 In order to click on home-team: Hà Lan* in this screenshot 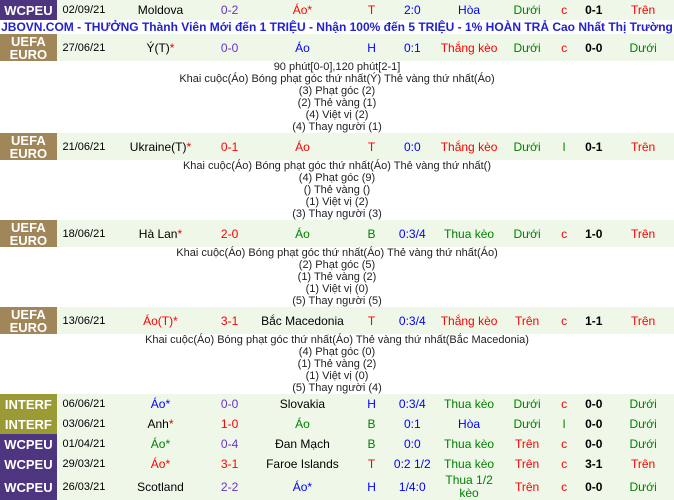, I will do `click(160, 233)`.